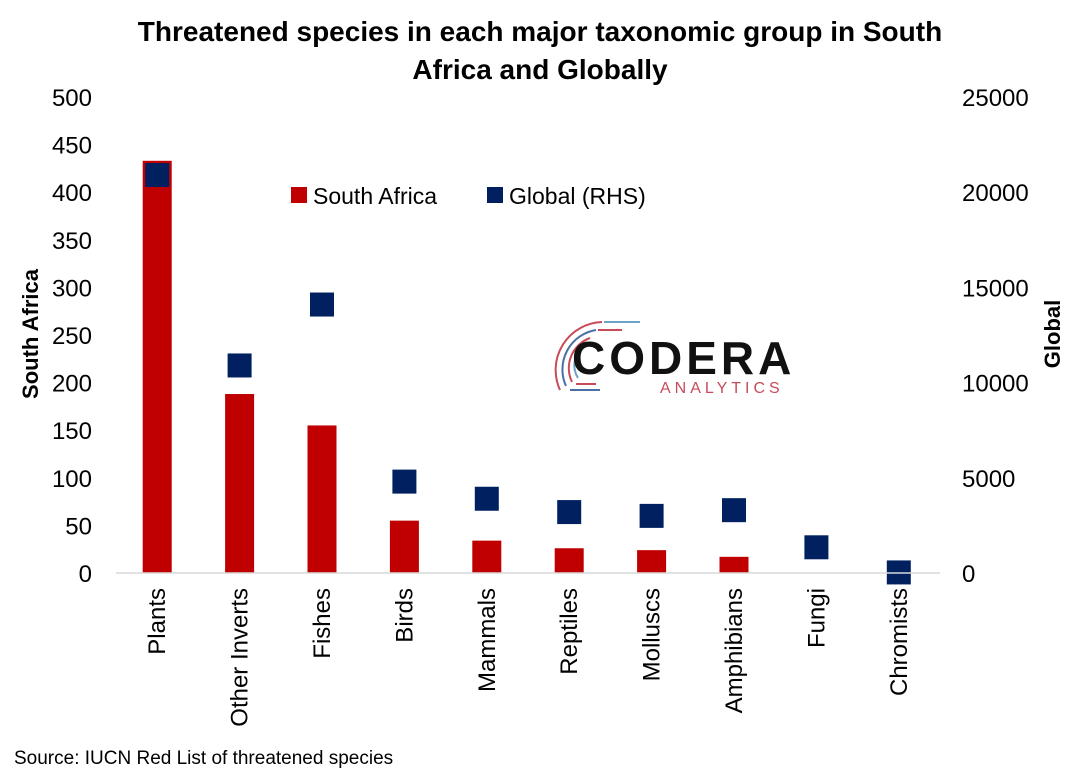 The image size is (1080, 783). What do you see at coordinates (322, 499) in the screenshot?
I see `bar-fishes` at bounding box center [322, 499].